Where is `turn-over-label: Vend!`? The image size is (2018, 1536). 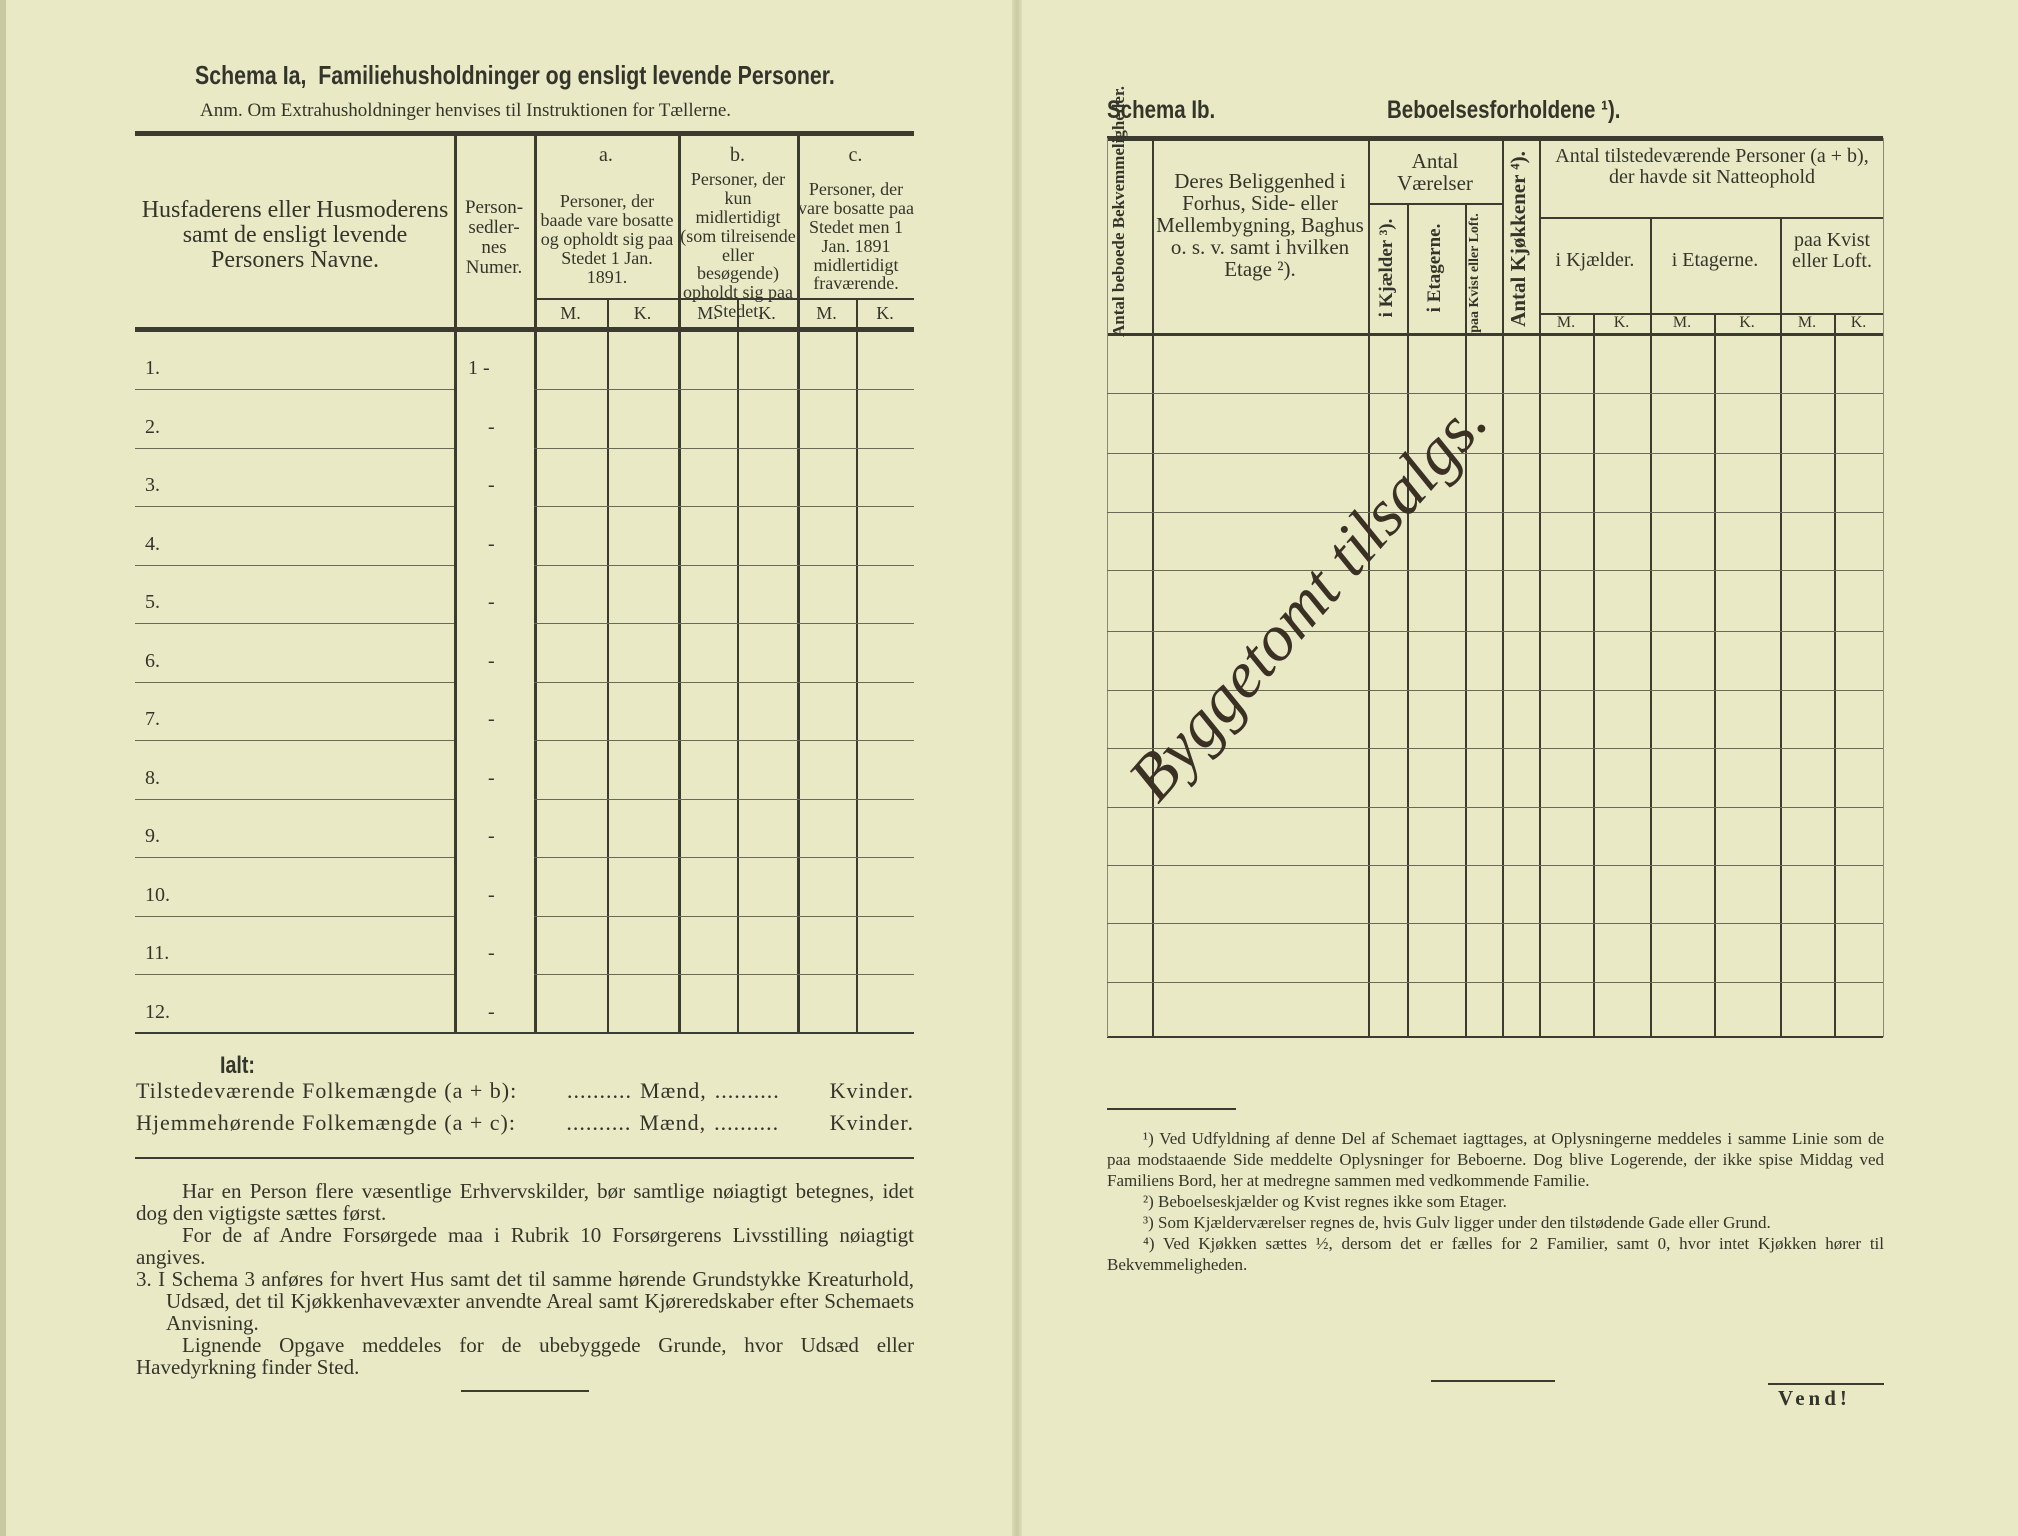 turn-over-label: Vend! is located at coordinates (1814, 1398).